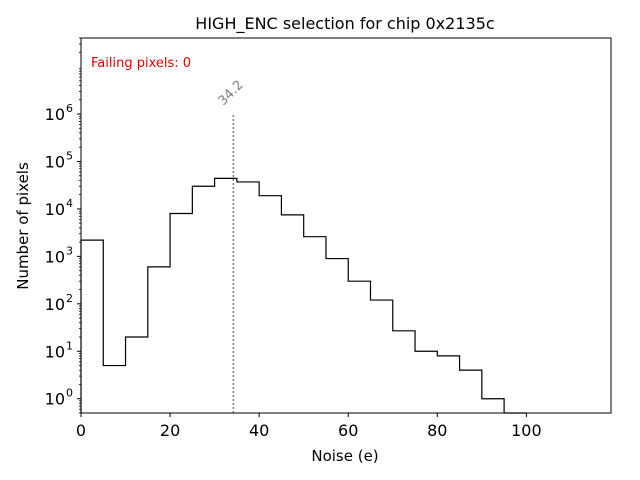 This screenshot has width=640, height=480. Describe the element at coordinates (69, 250) in the screenshot. I see `y-tick-exponent: 3` at that location.